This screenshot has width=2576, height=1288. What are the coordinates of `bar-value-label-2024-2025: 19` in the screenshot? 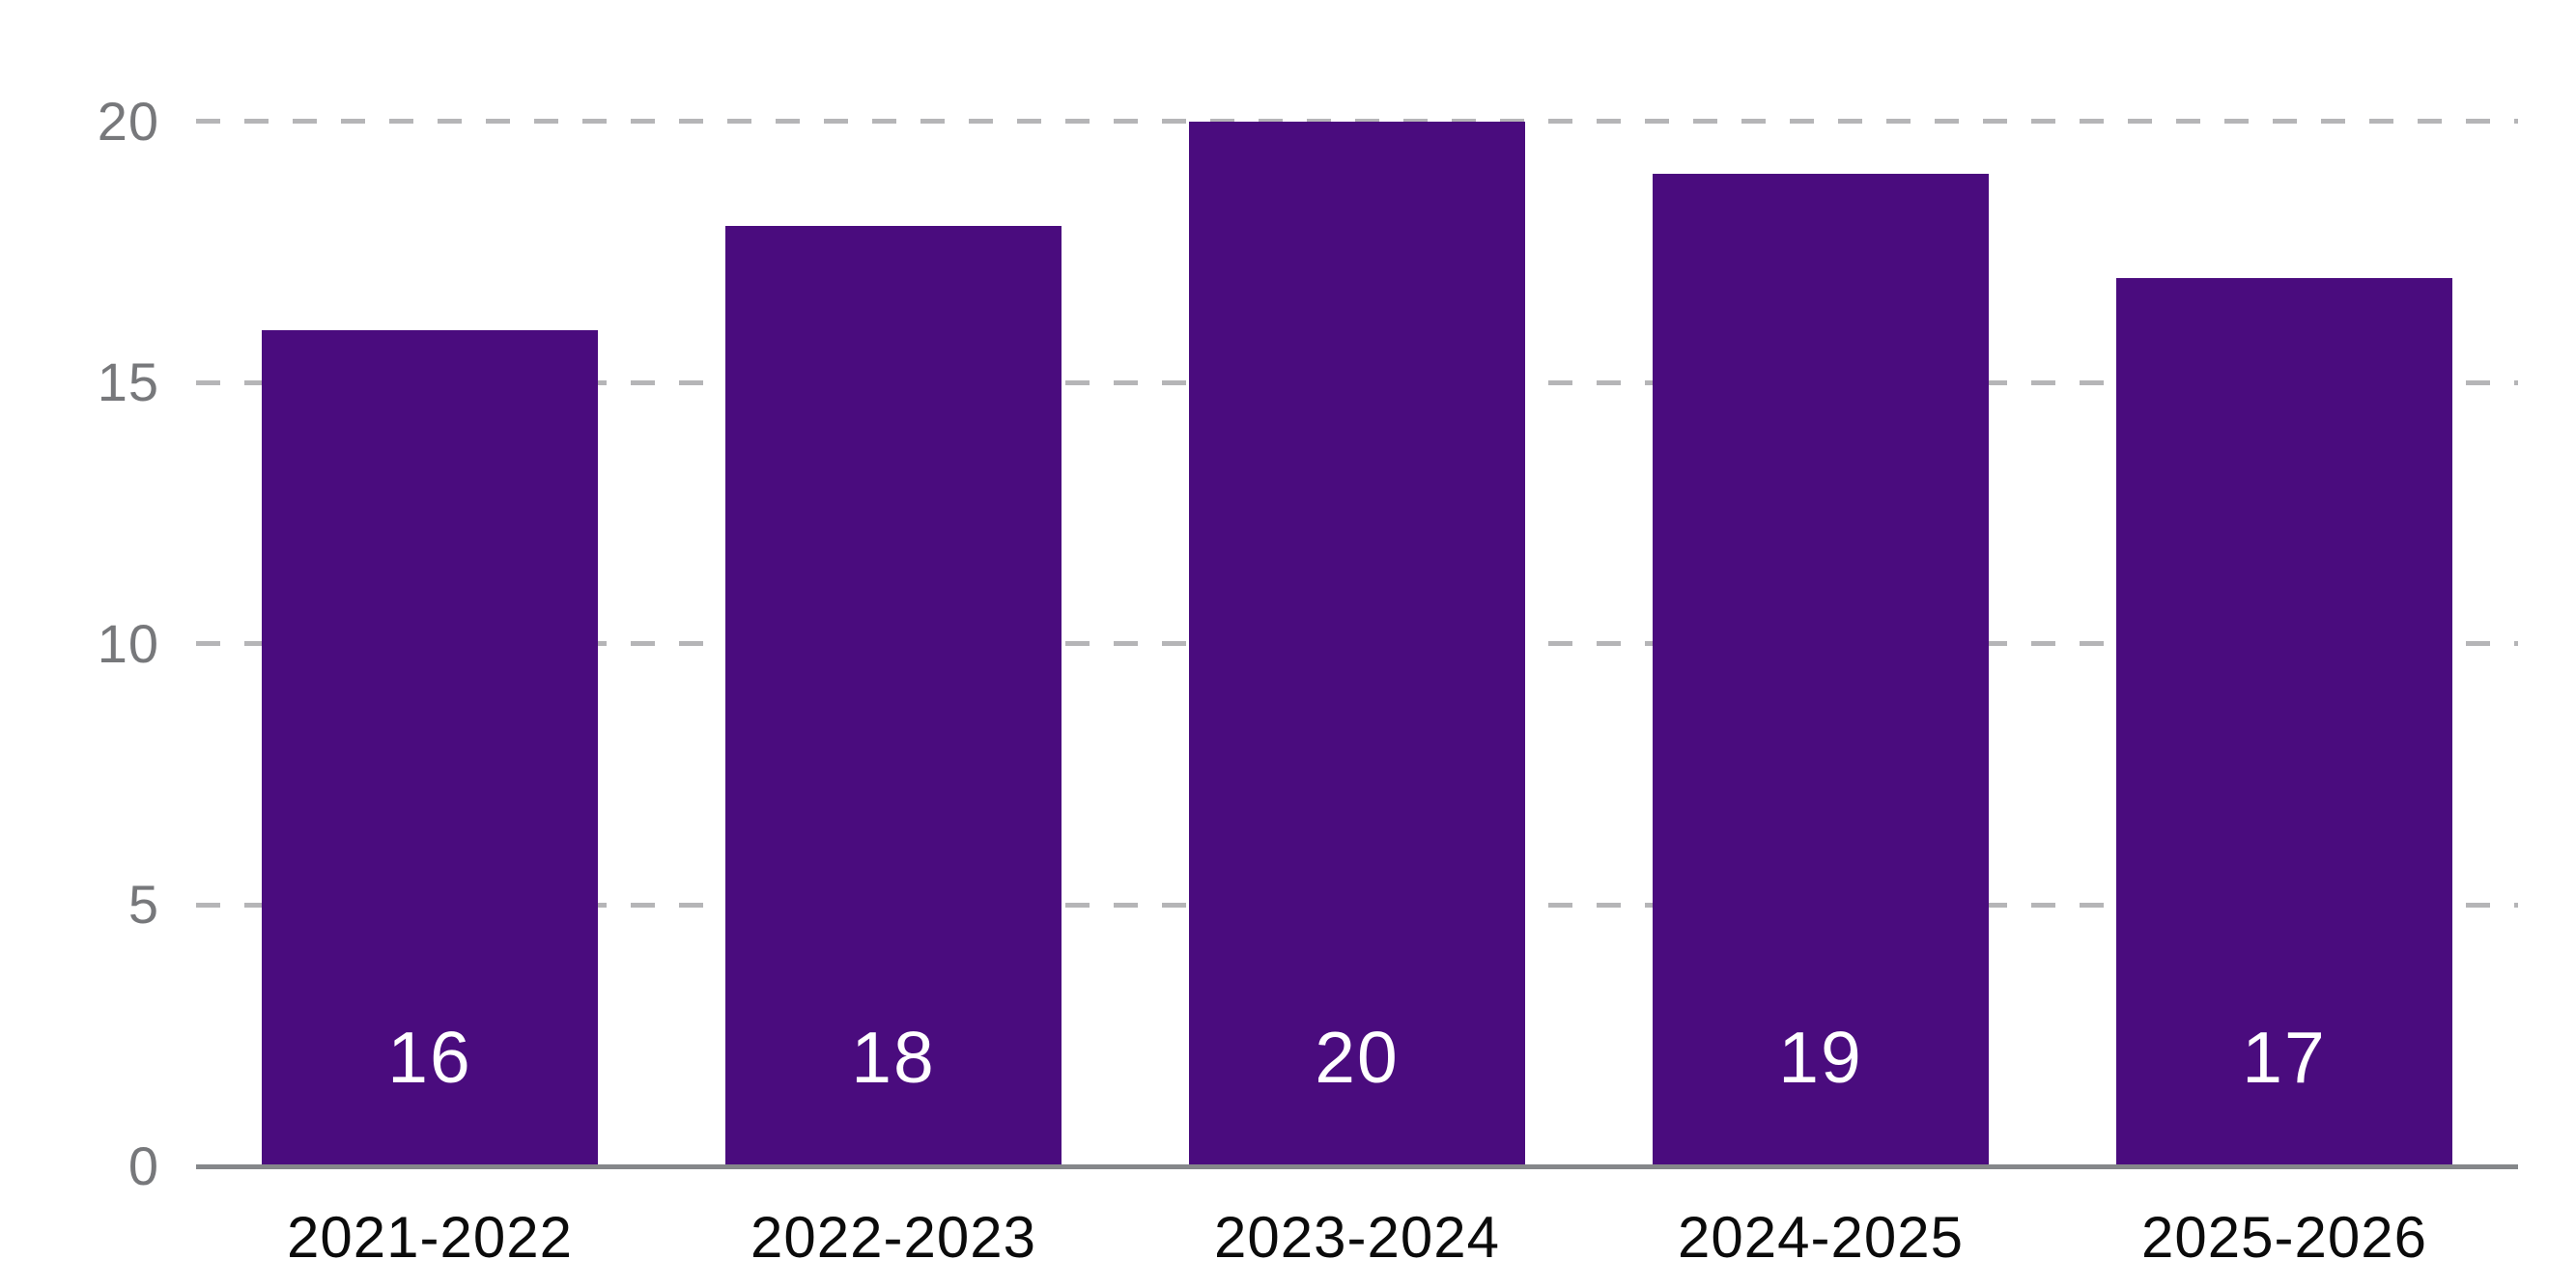 It's located at (1820, 1058).